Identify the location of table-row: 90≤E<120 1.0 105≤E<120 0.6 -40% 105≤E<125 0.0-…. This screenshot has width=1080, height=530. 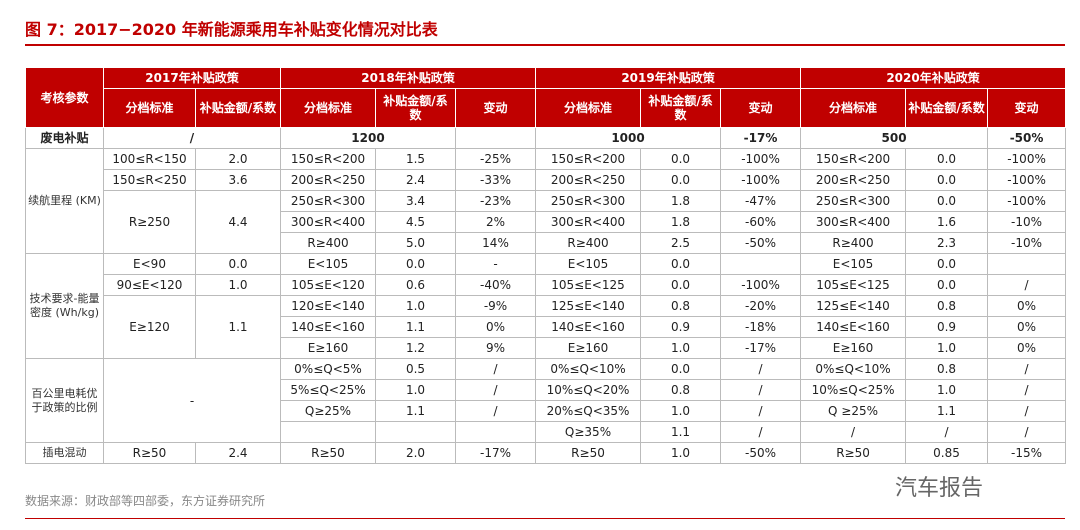
(546, 285).